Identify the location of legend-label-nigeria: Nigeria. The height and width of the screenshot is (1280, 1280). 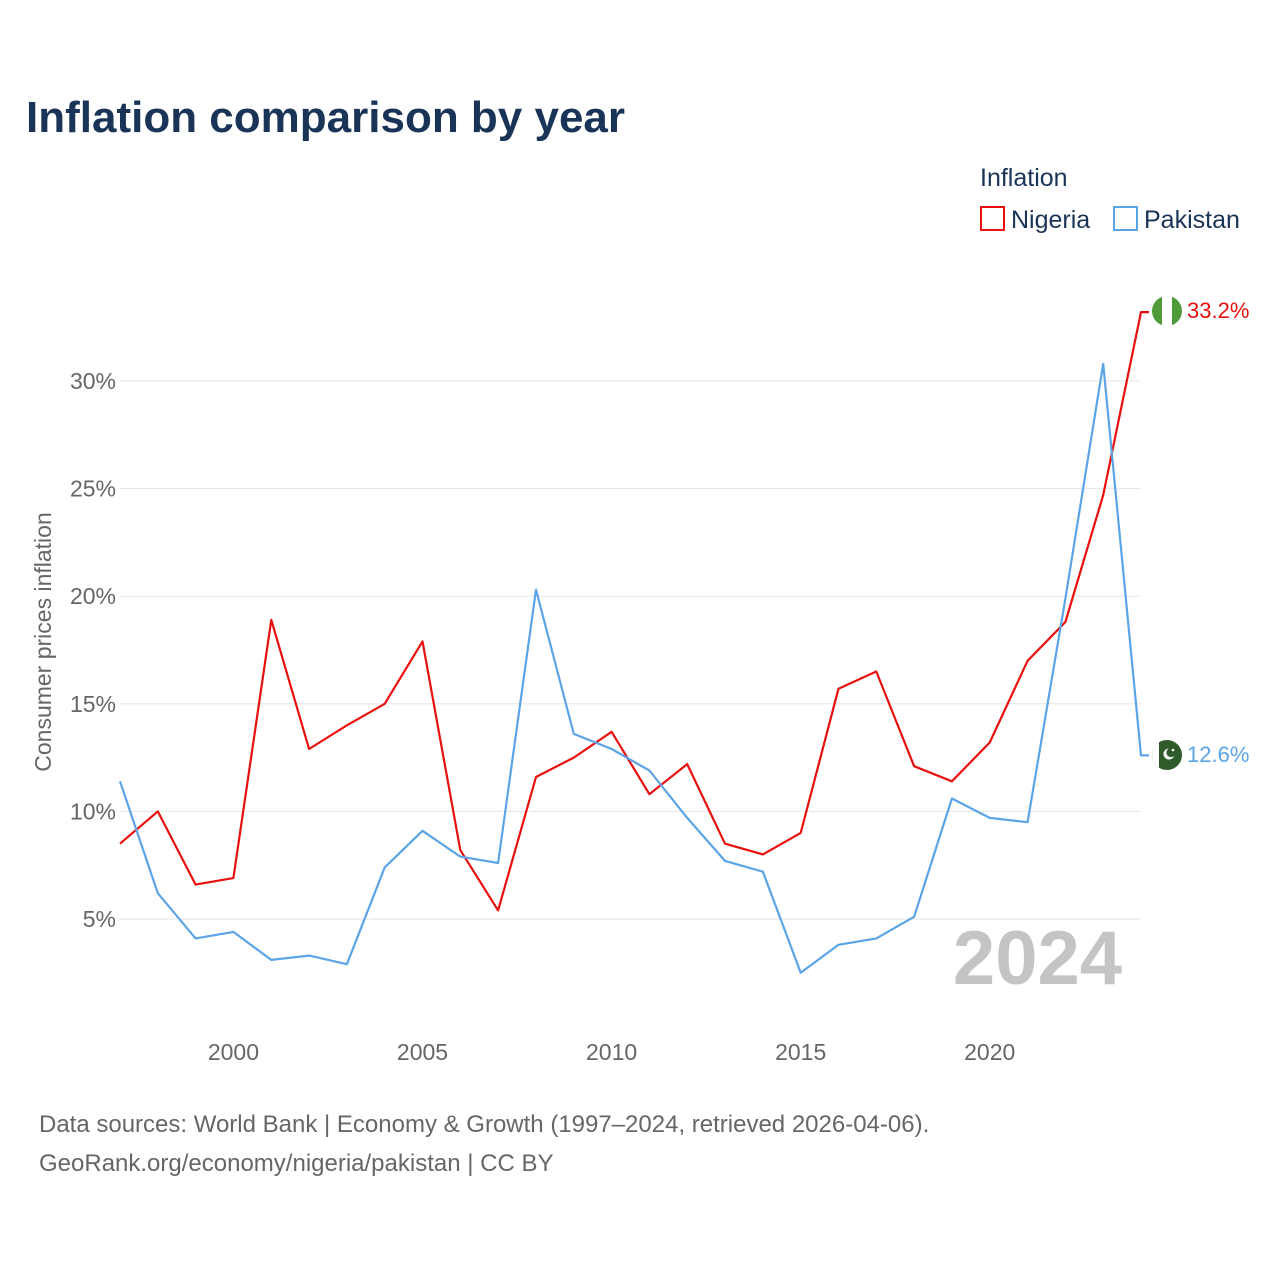
(1050, 220).